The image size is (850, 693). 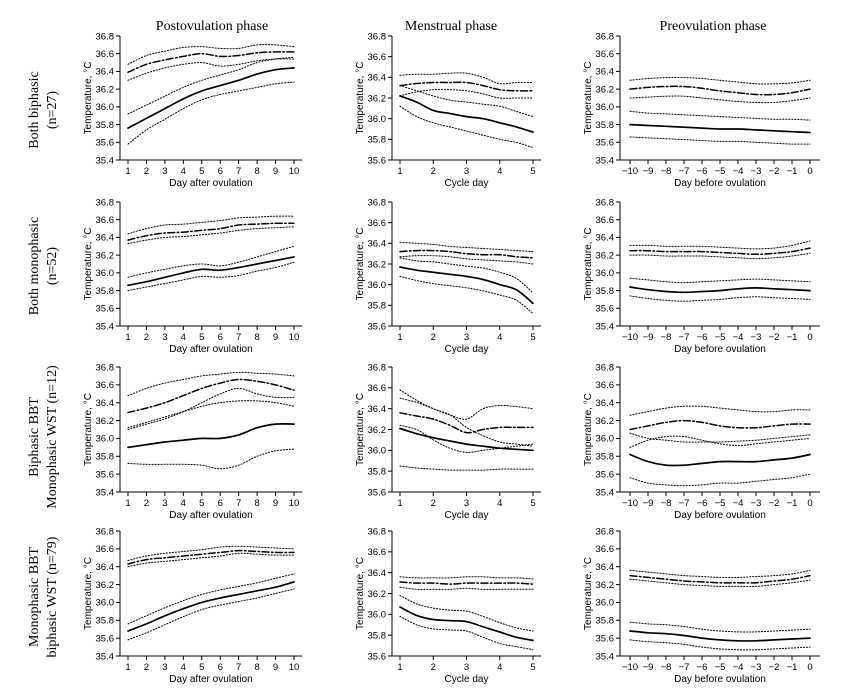 I want to click on x-tick-label: −9, so click(x=648, y=337).